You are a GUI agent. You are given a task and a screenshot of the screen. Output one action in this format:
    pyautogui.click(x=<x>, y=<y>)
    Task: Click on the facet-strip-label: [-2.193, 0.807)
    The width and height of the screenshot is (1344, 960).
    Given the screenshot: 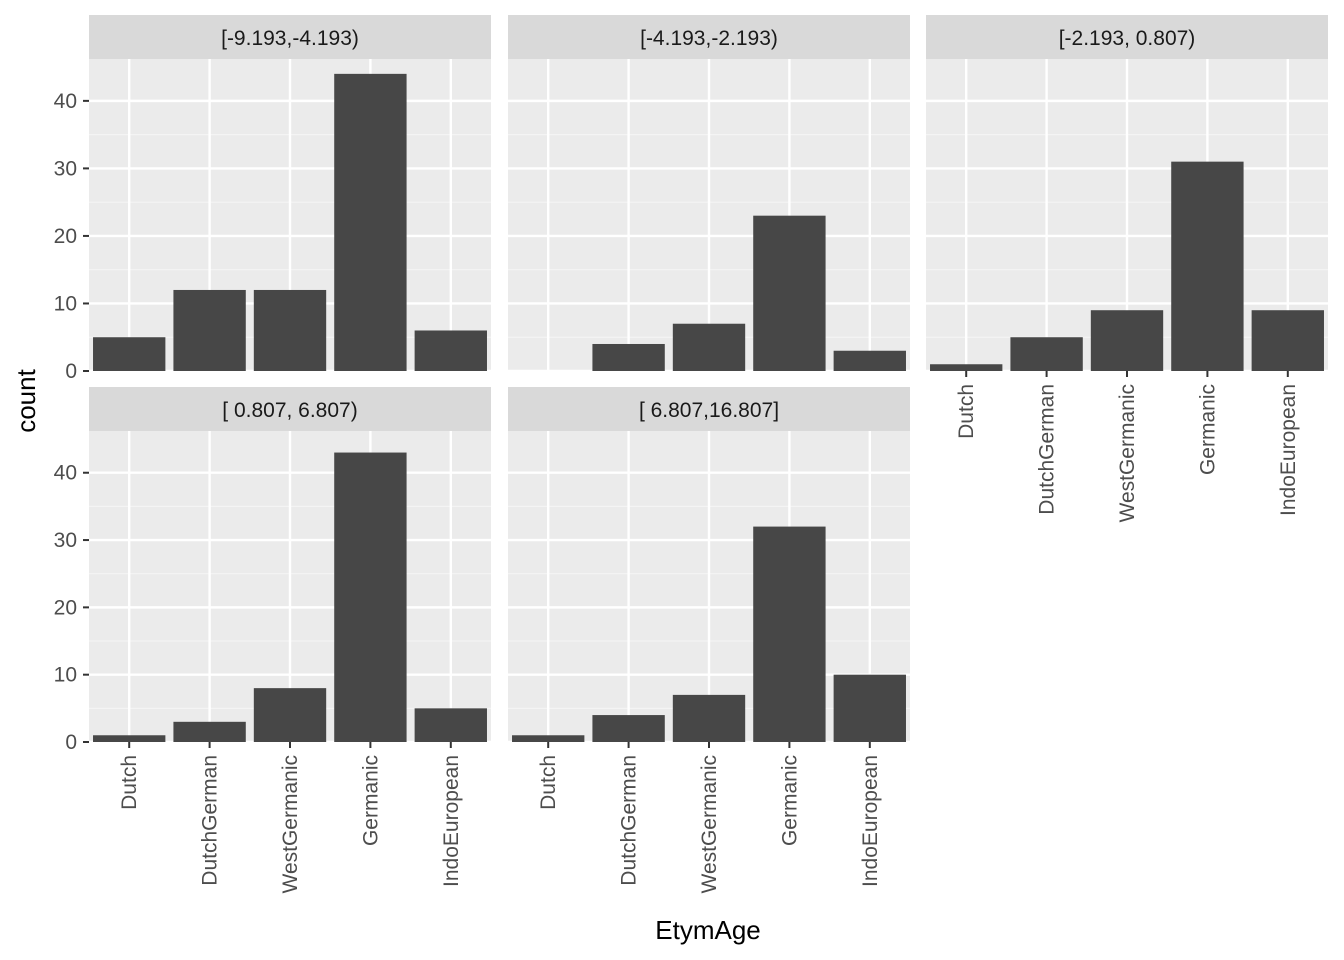 What is the action you would take?
    pyautogui.click(x=1127, y=38)
    